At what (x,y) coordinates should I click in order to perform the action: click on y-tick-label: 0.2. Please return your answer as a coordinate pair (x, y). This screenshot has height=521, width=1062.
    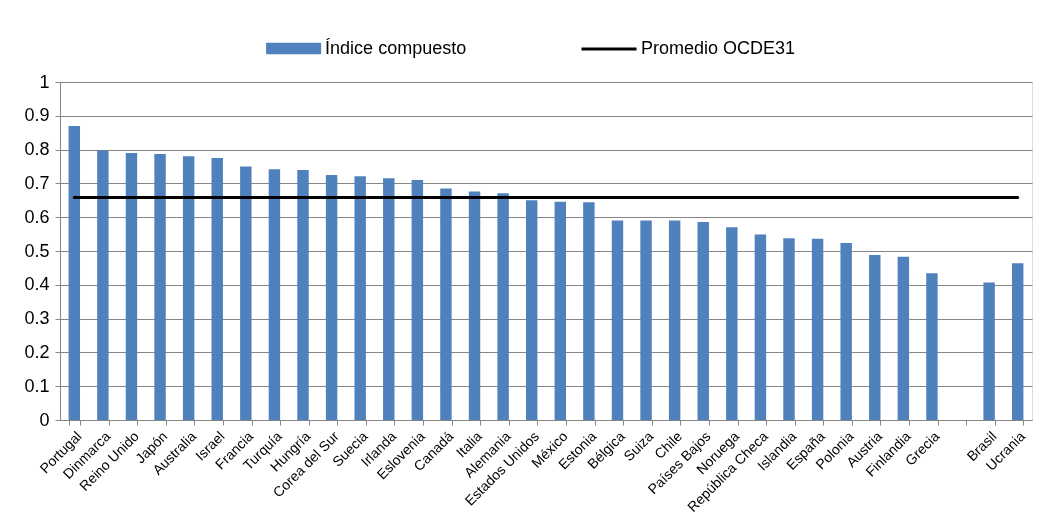
    Looking at the image, I should click on (37, 351).